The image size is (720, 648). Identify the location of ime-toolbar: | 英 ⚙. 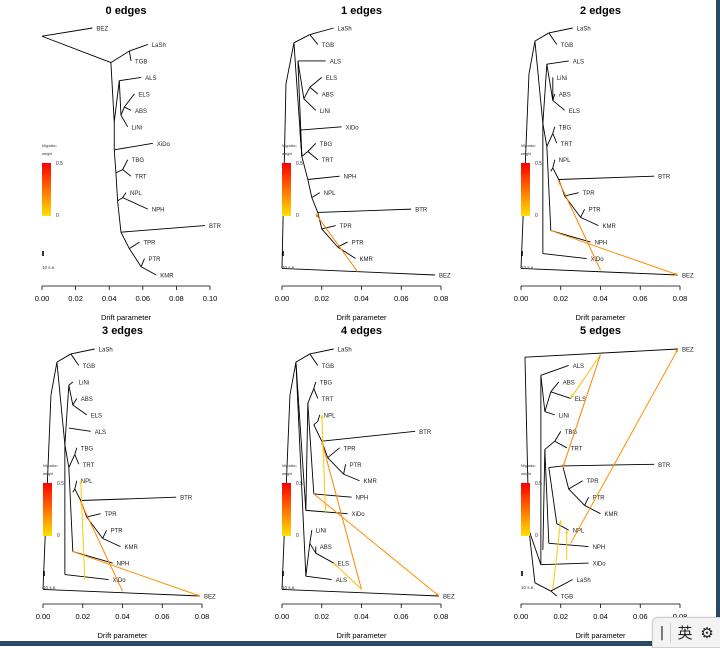
(686, 632).